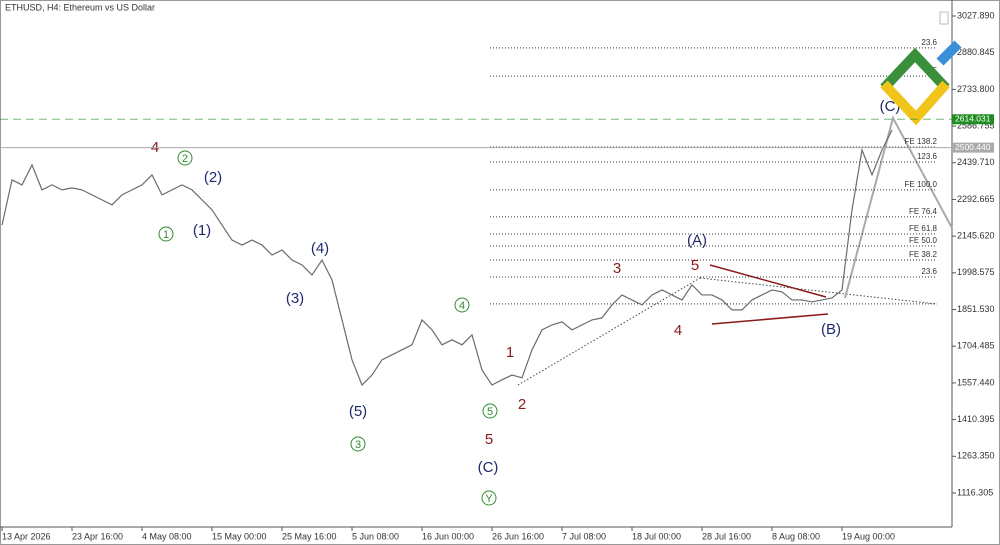 The height and width of the screenshot is (545, 1000). I want to click on x-tick-label: 28 Jul 16:00, so click(726, 536).